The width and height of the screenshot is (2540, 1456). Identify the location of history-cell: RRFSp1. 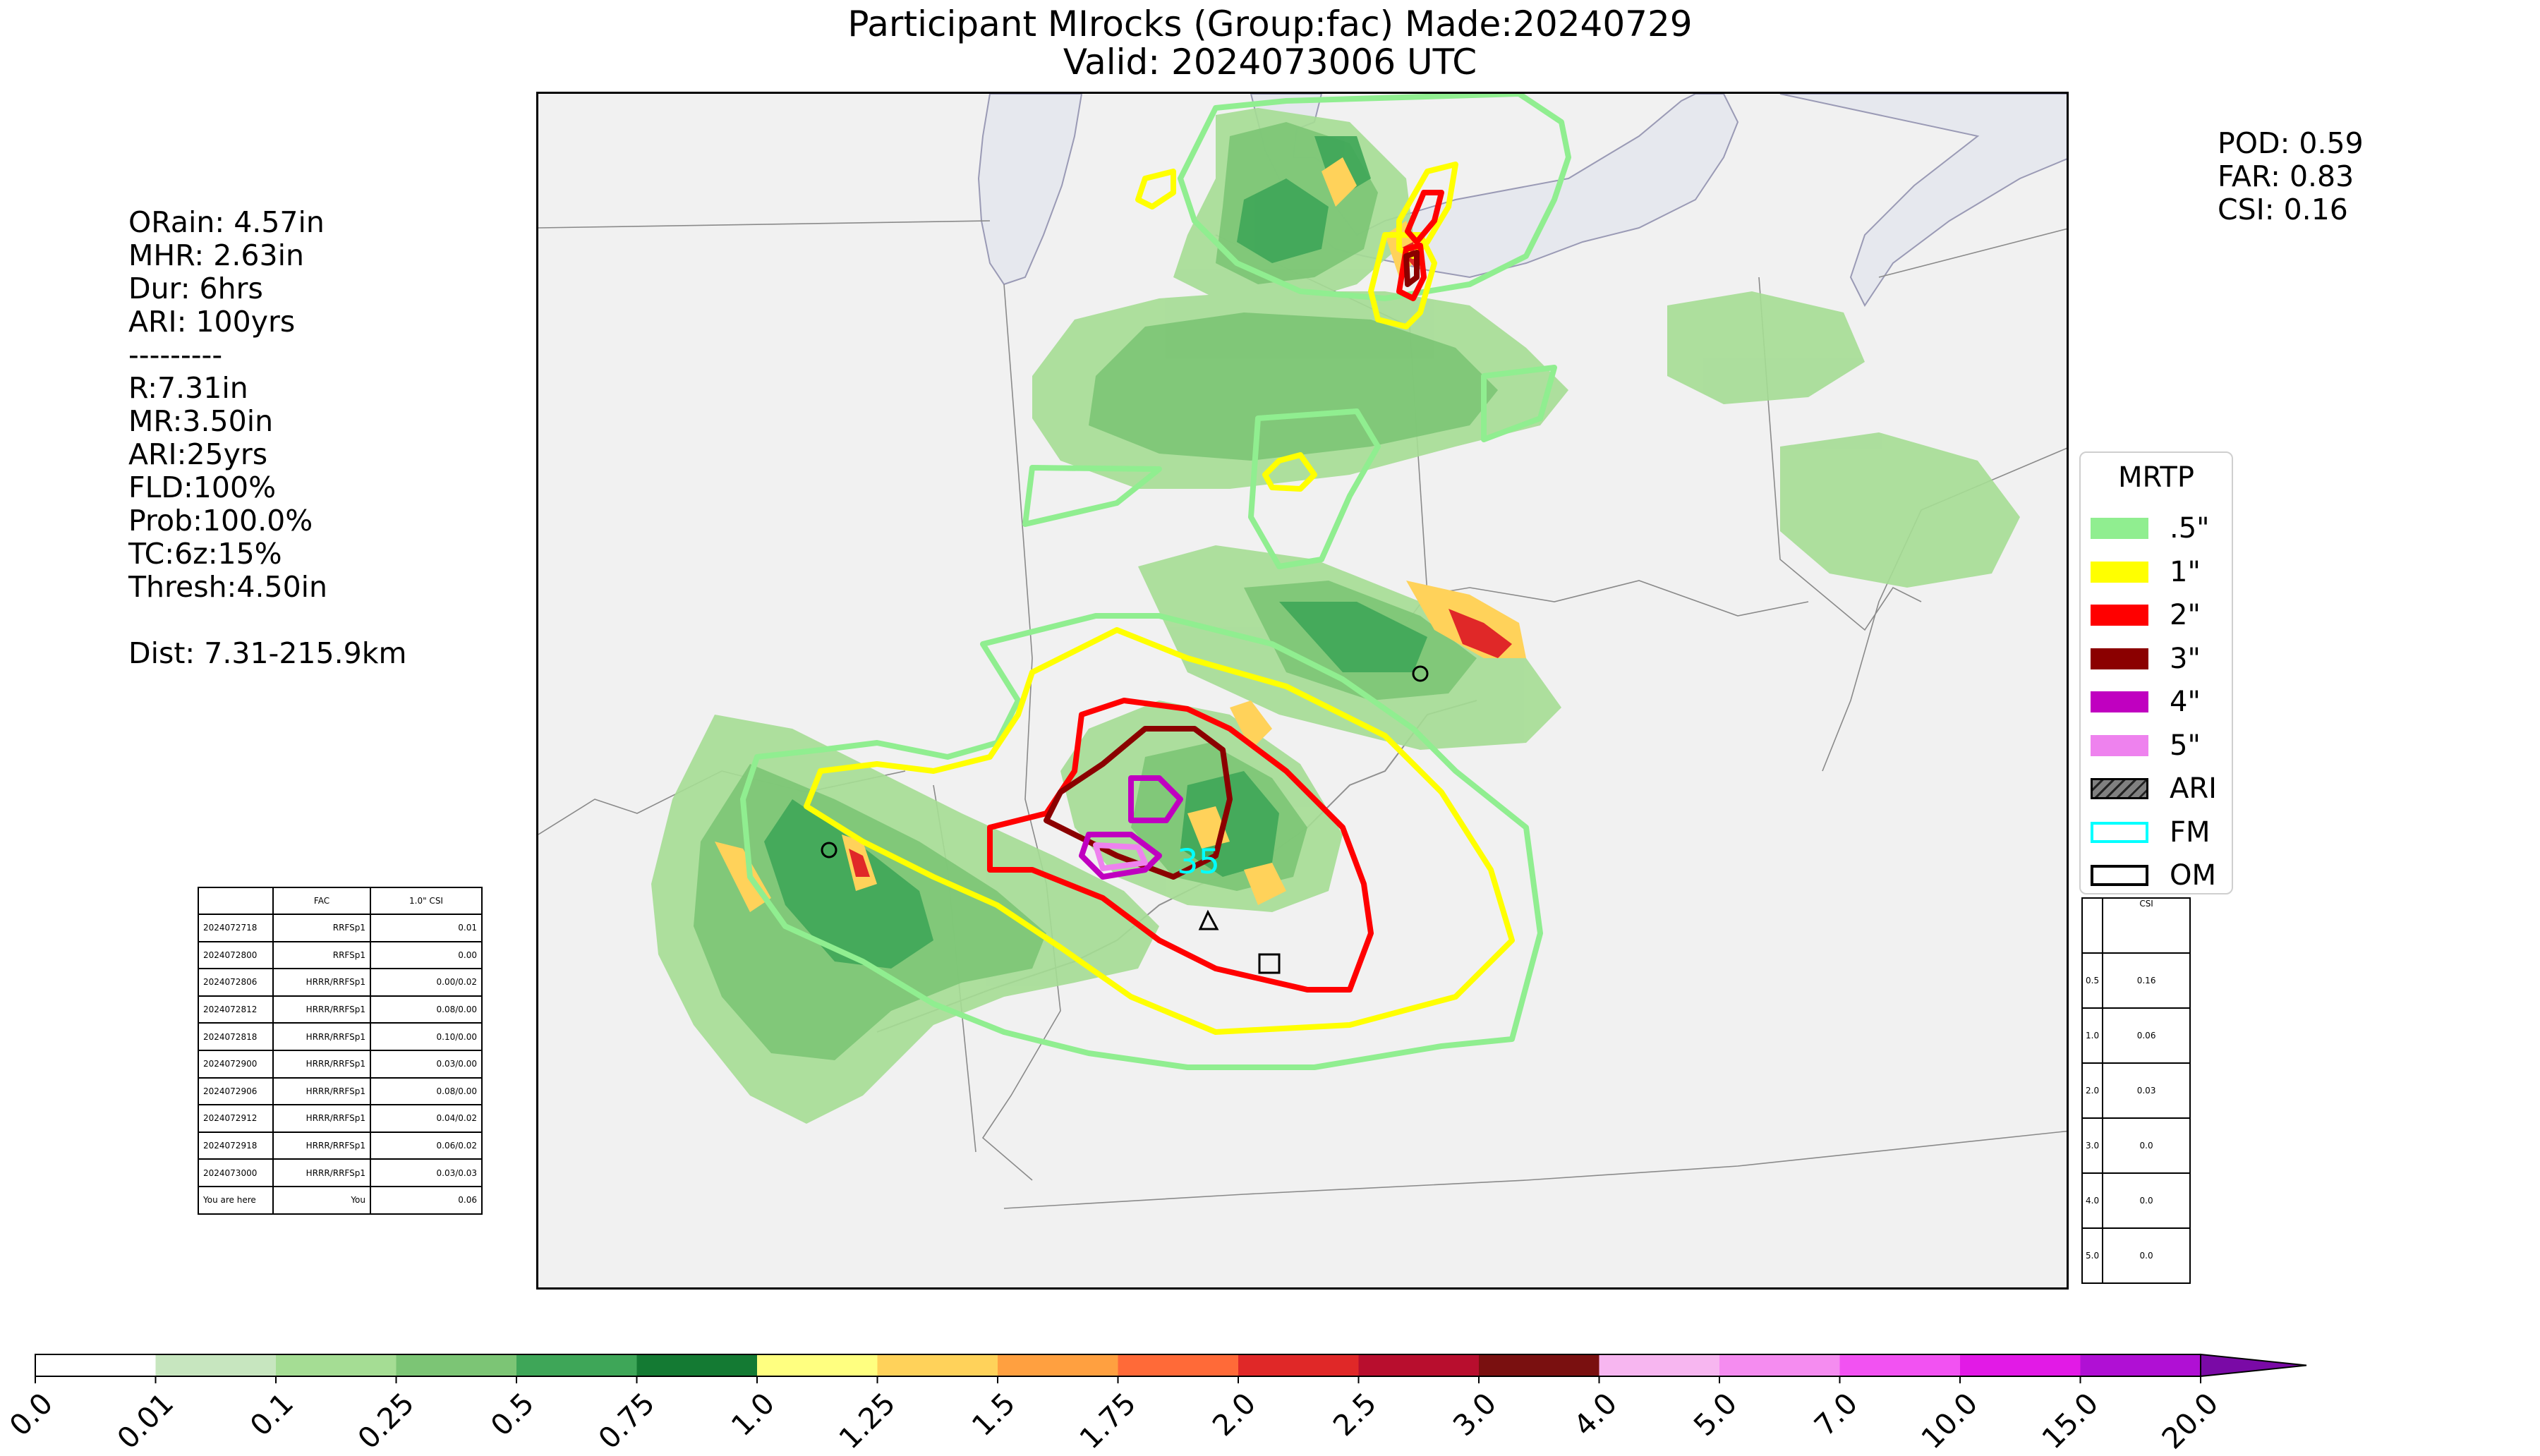
(321, 928).